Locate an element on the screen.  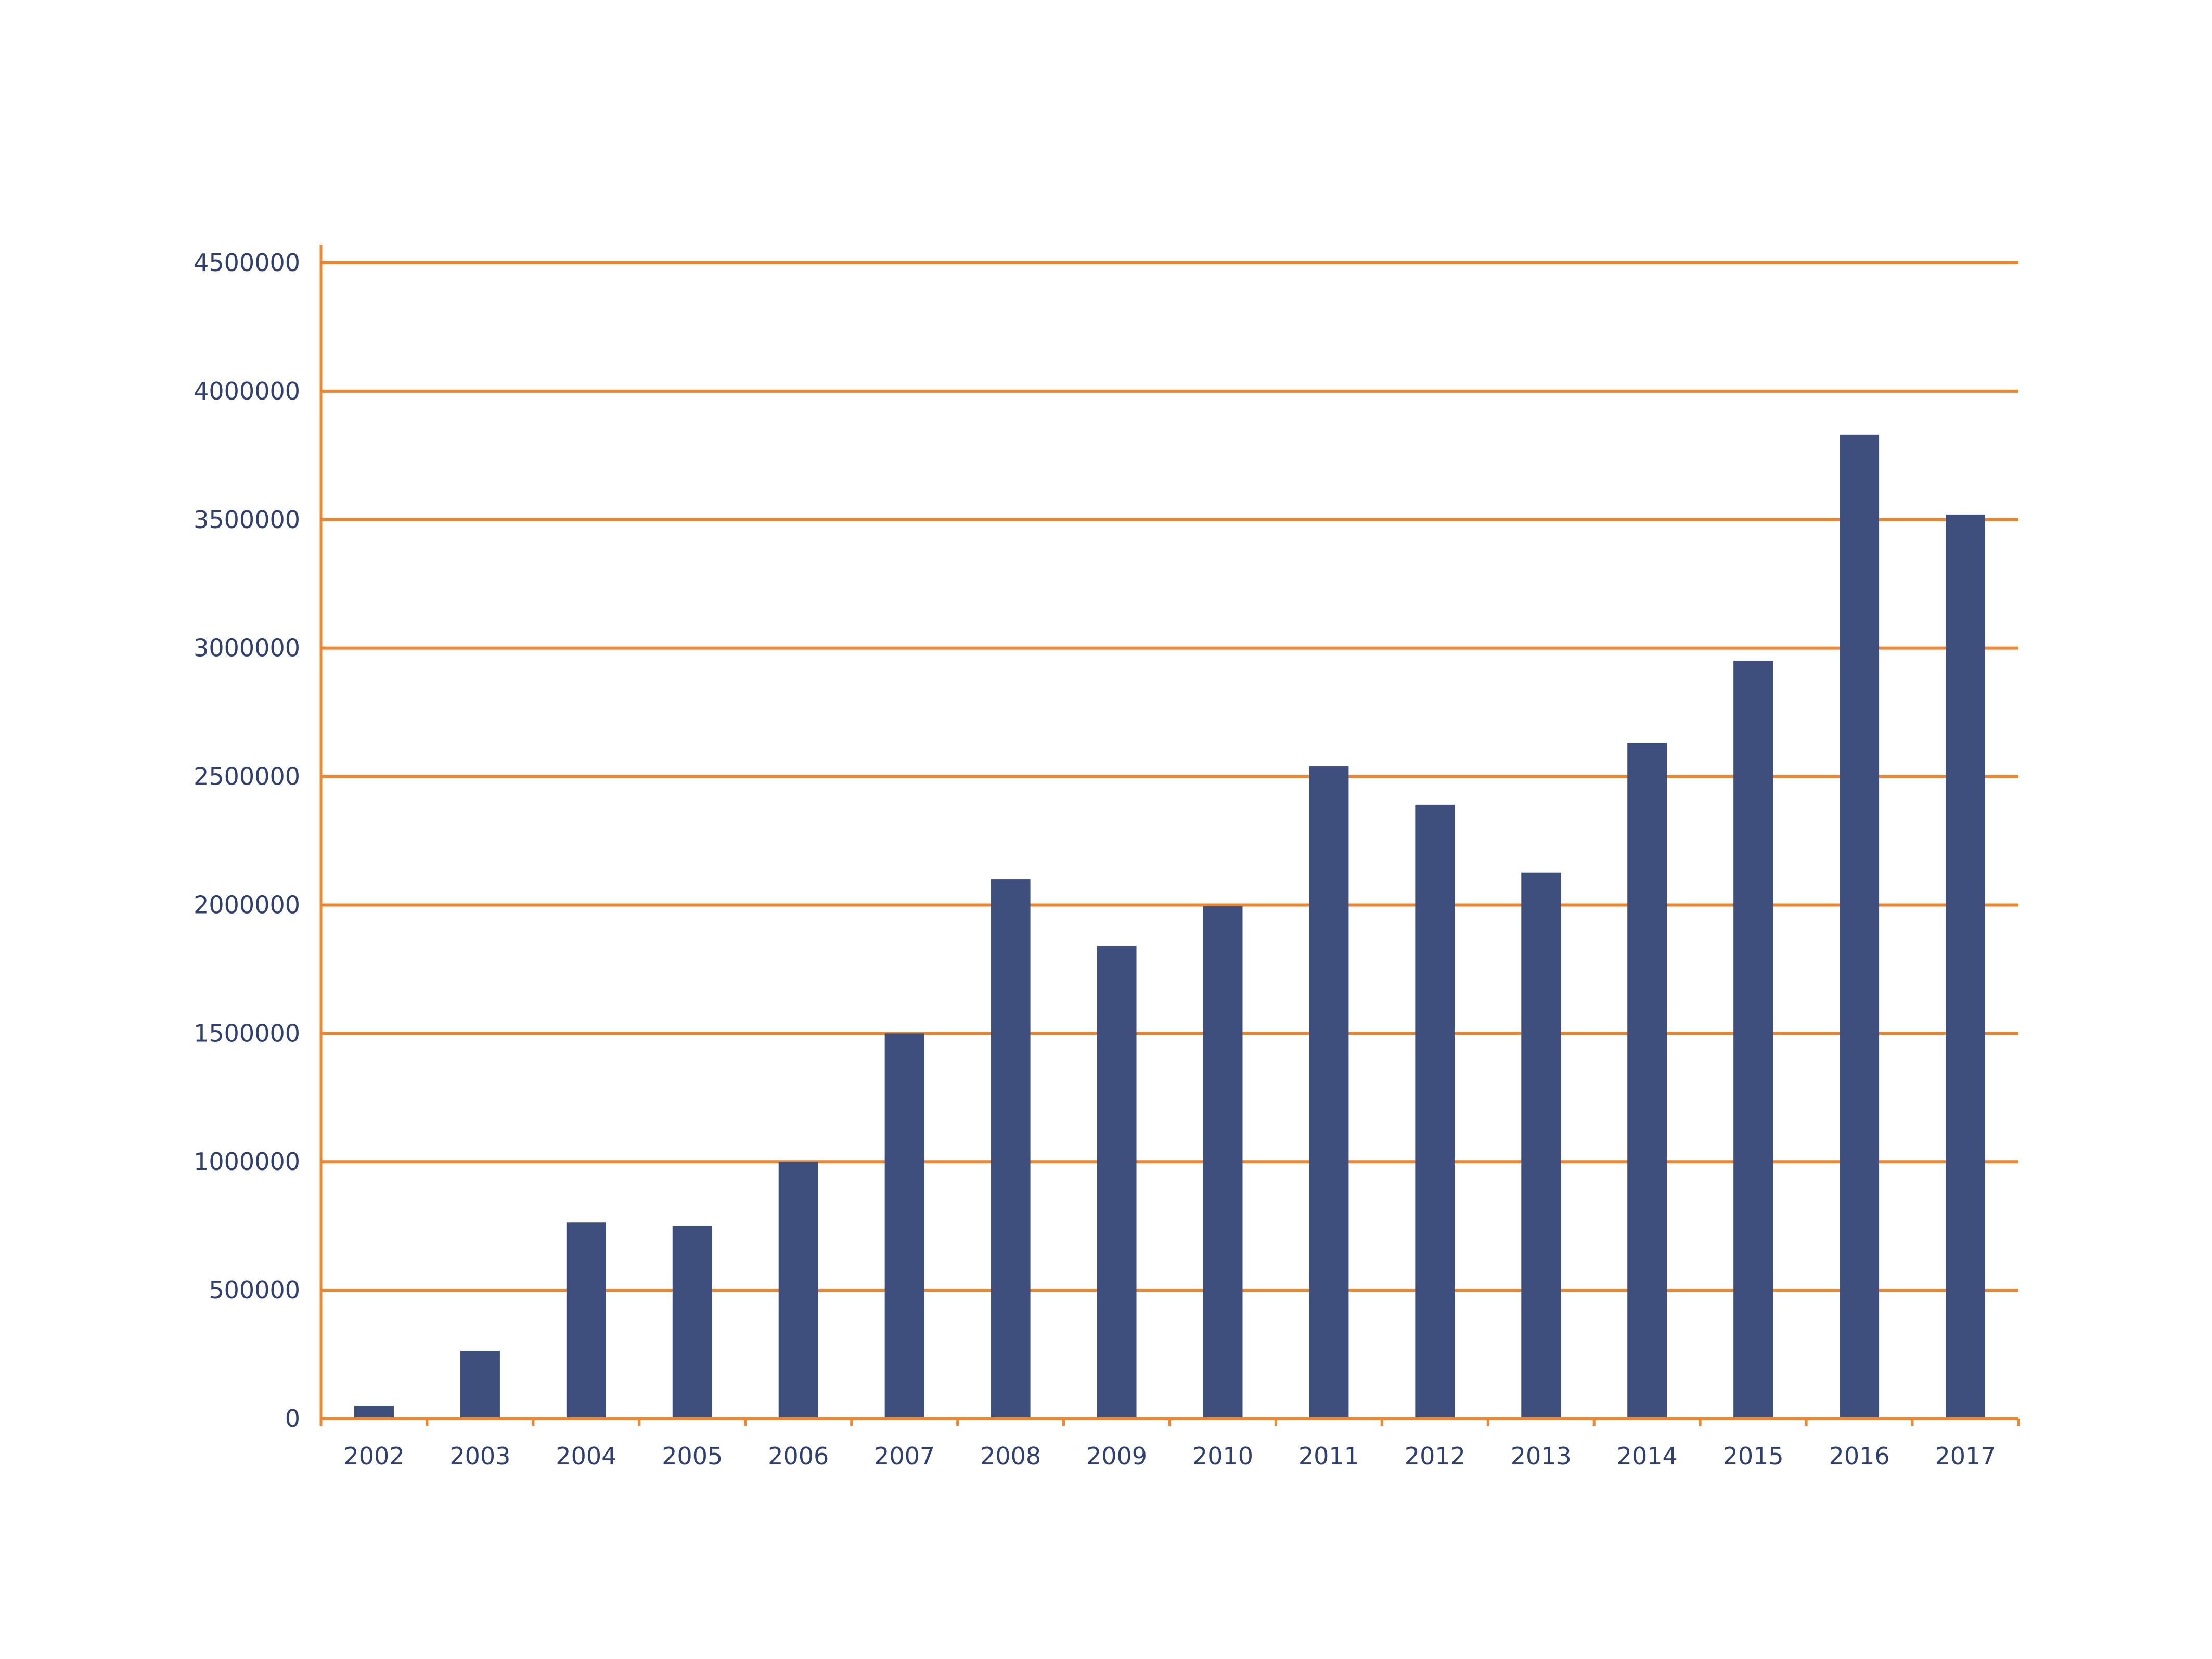
y-tick-label: 4500000 is located at coordinates (247, 263).